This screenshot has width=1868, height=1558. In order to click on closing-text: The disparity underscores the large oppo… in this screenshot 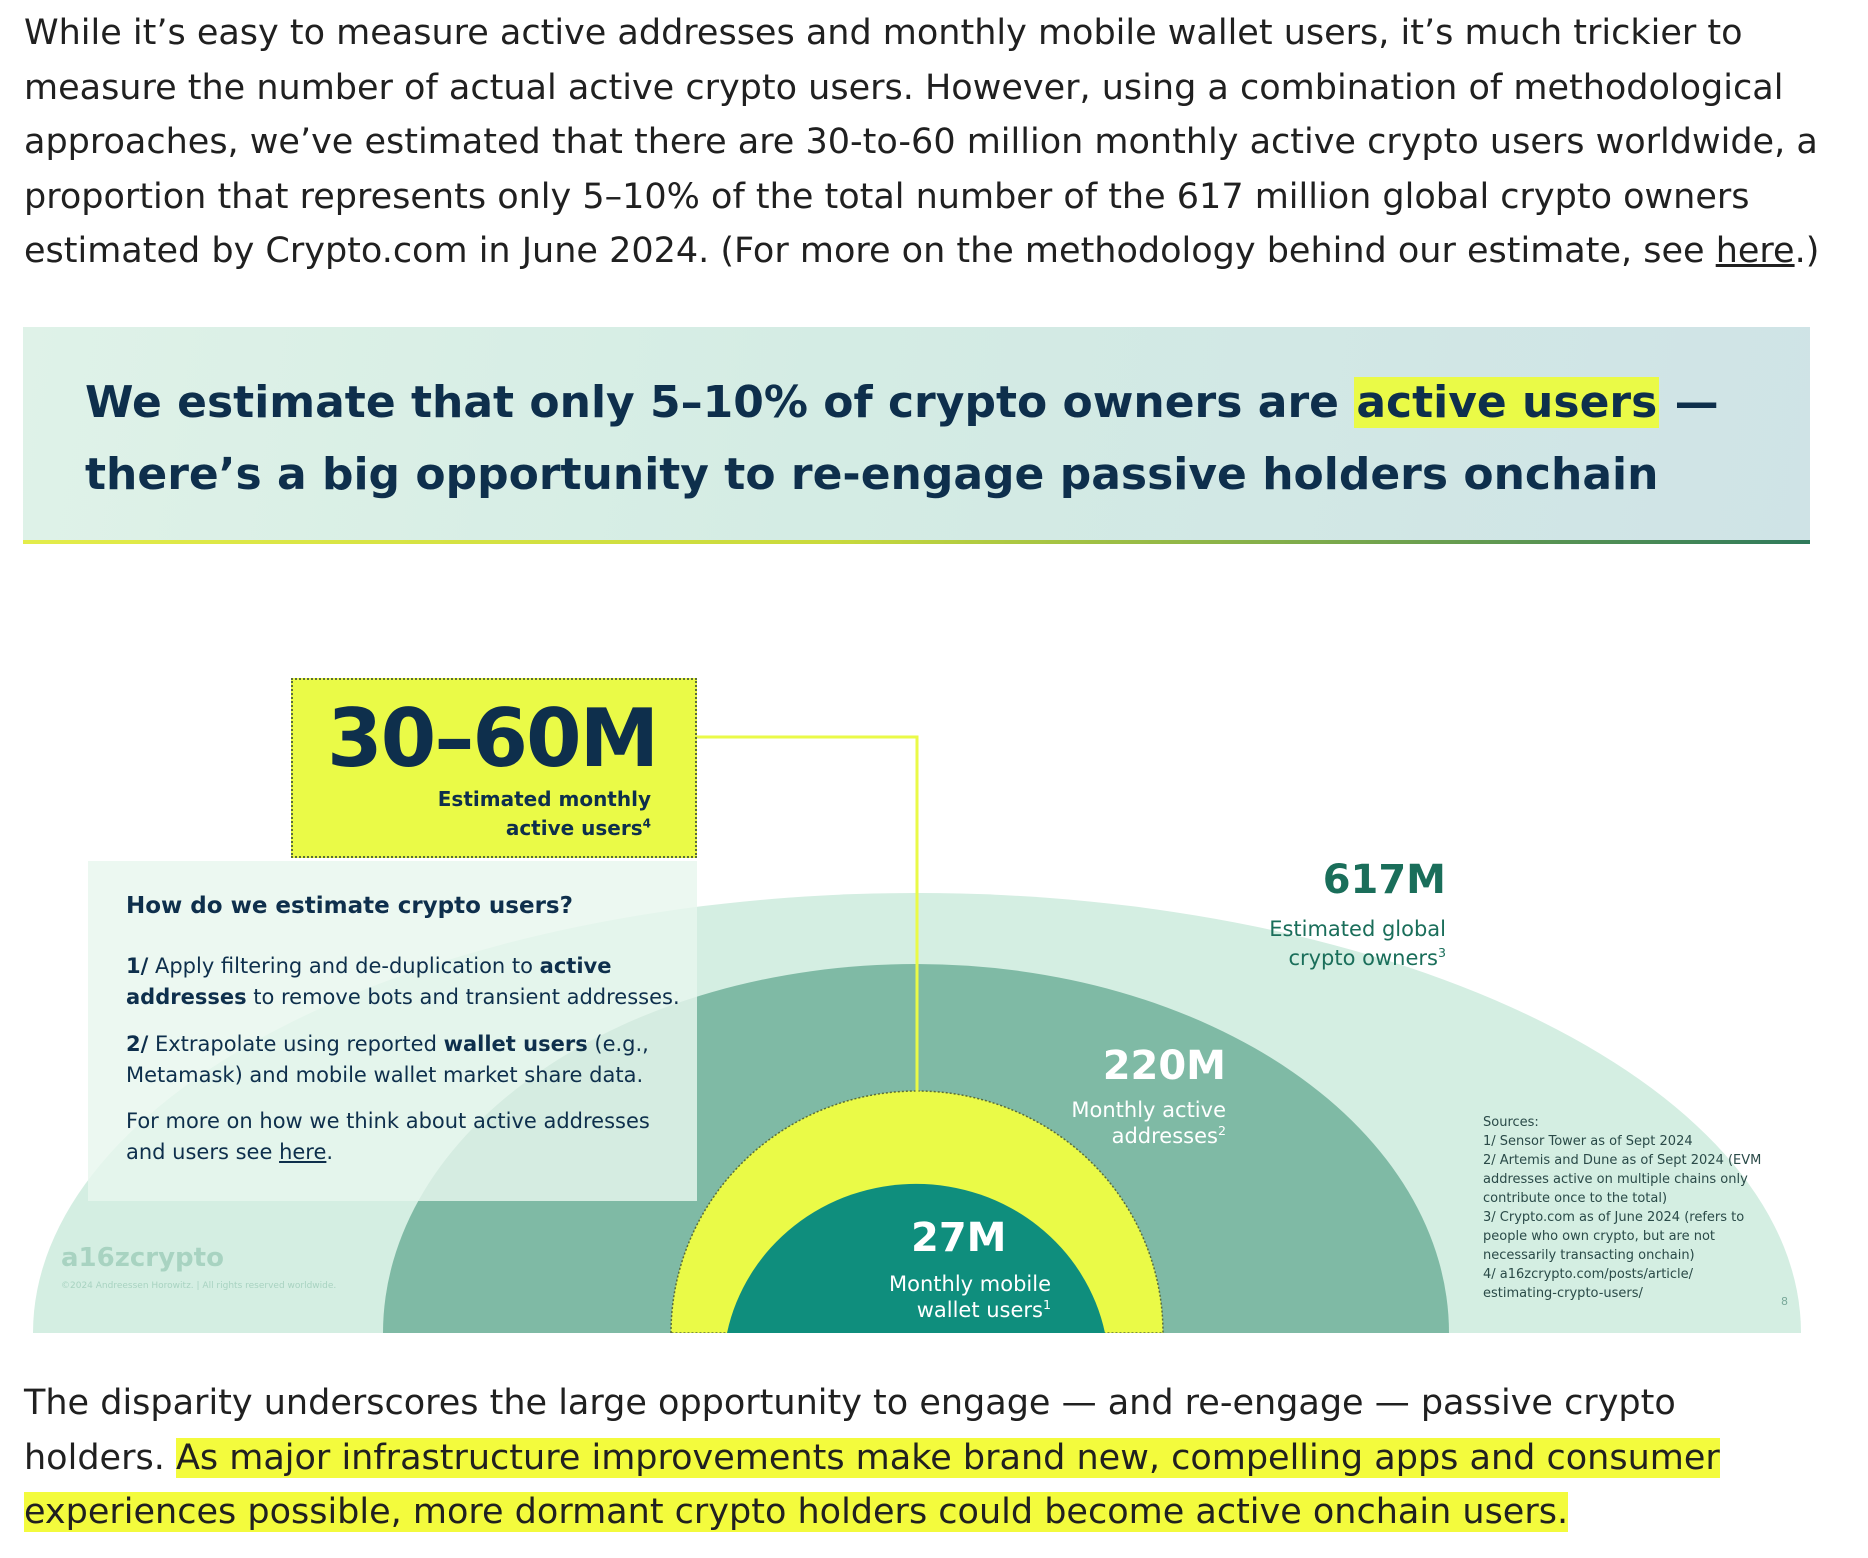, I will do `click(850, 1430)`.